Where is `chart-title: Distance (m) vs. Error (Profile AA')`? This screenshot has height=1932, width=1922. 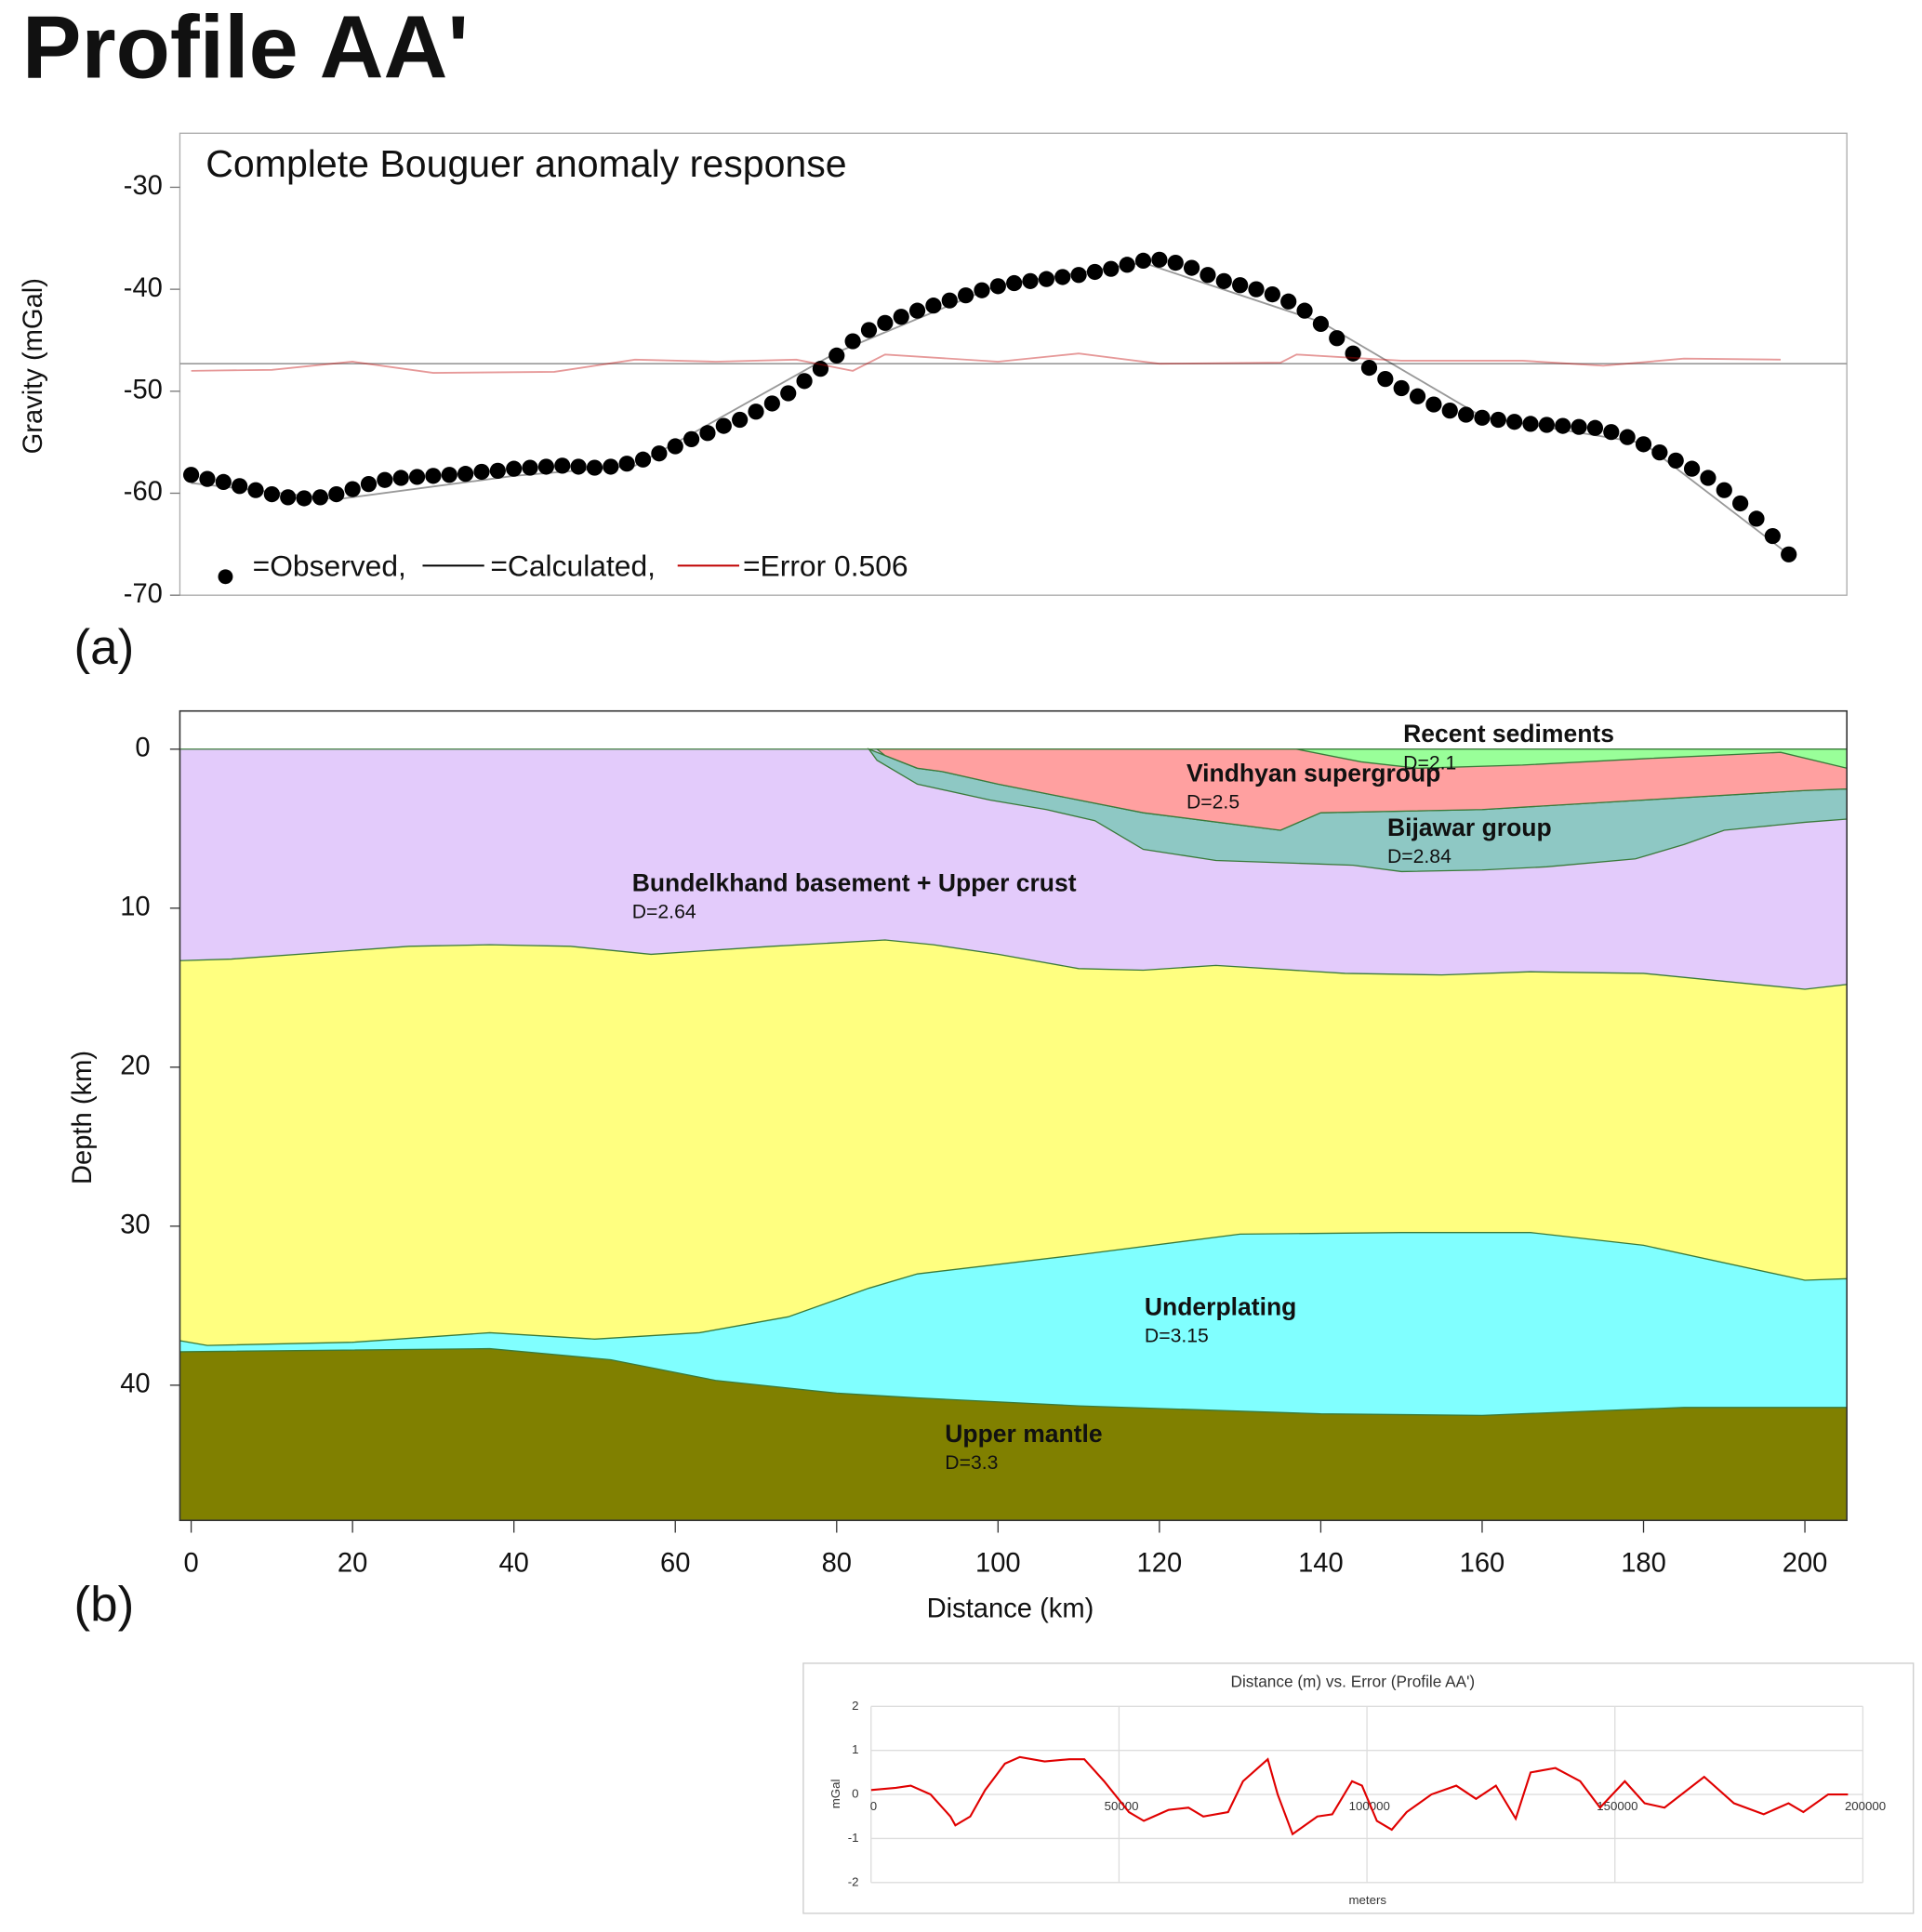 chart-title: Distance (m) vs. Error (Profile AA') is located at coordinates (1353, 1682).